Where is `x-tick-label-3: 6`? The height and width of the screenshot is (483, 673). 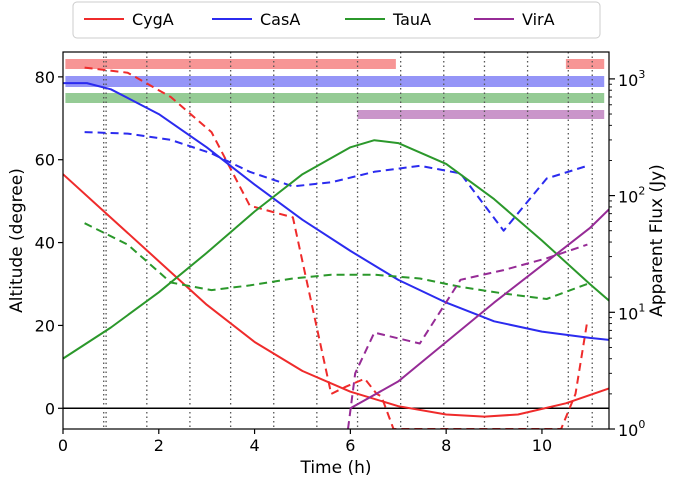 x-tick-label-3: 6 is located at coordinates (350, 445).